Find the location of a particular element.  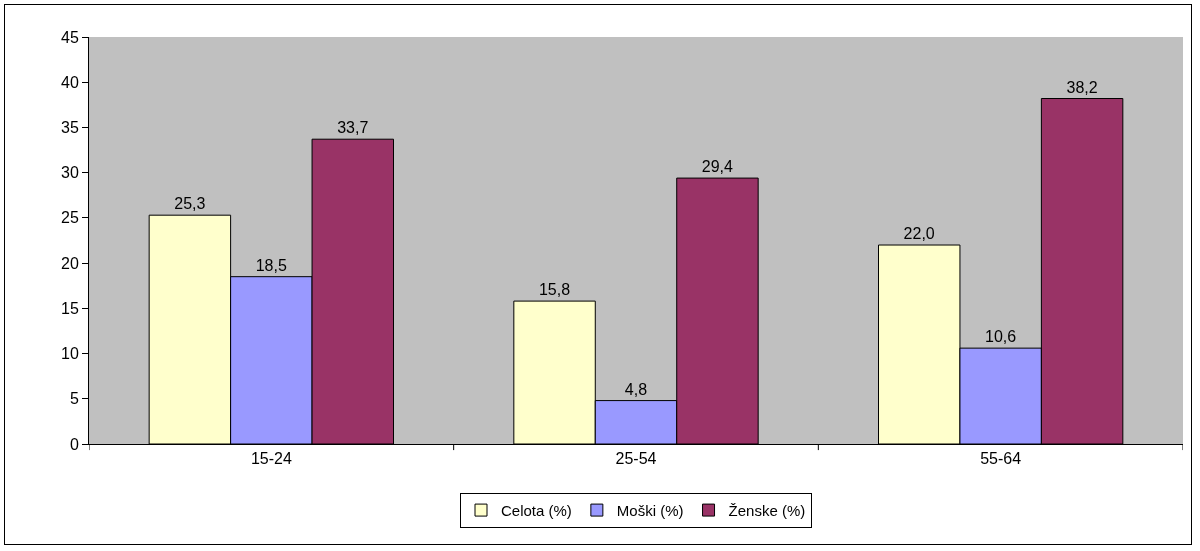

y-tick-label: 25 is located at coordinates (70, 218).